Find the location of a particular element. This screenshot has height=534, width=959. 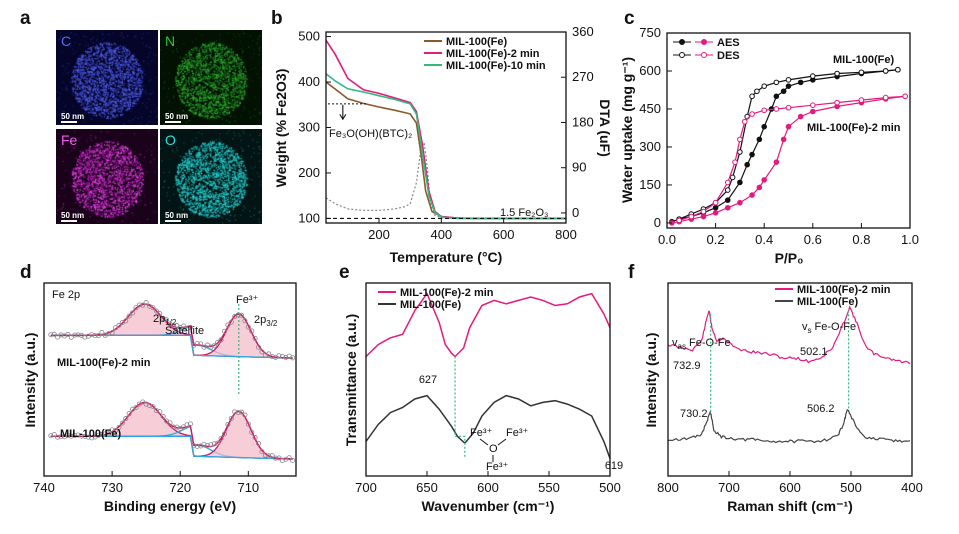

motif-fe: Fe³⁺ is located at coordinates (497, 467).